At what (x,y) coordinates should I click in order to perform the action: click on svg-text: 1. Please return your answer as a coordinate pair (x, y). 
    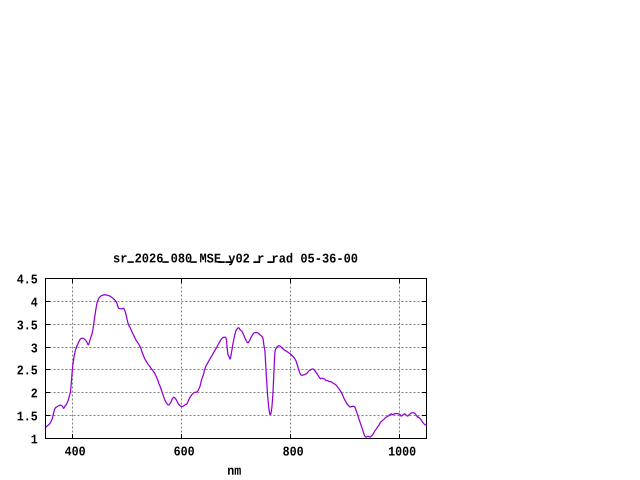
    Looking at the image, I should click on (34, 440).